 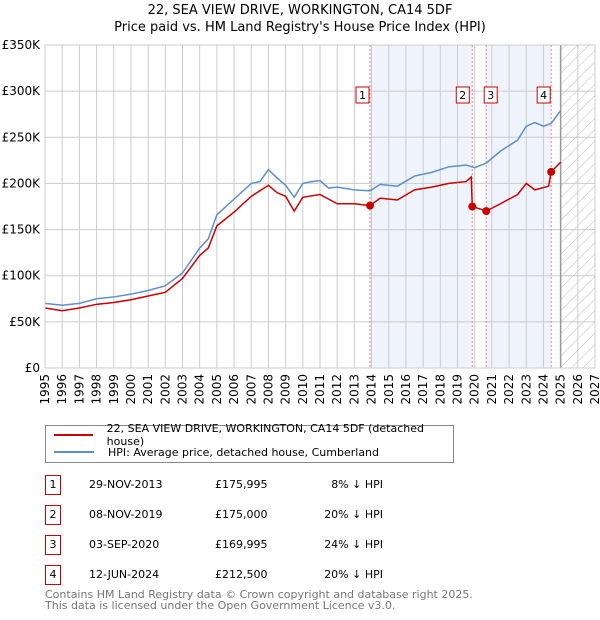 What do you see at coordinates (53, 545) in the screenshot?
I see `sale-badge: 3` at bounding box center [53, 545].